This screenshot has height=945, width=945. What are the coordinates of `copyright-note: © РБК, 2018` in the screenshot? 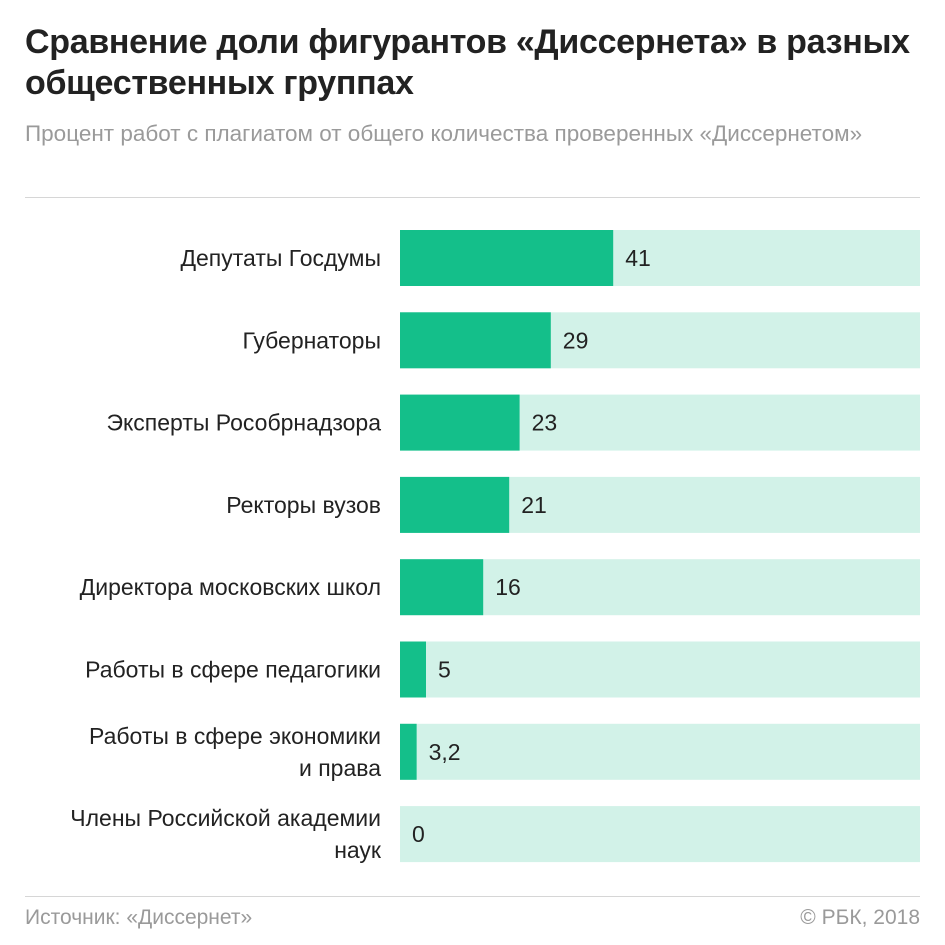 It's located at (860, 917).